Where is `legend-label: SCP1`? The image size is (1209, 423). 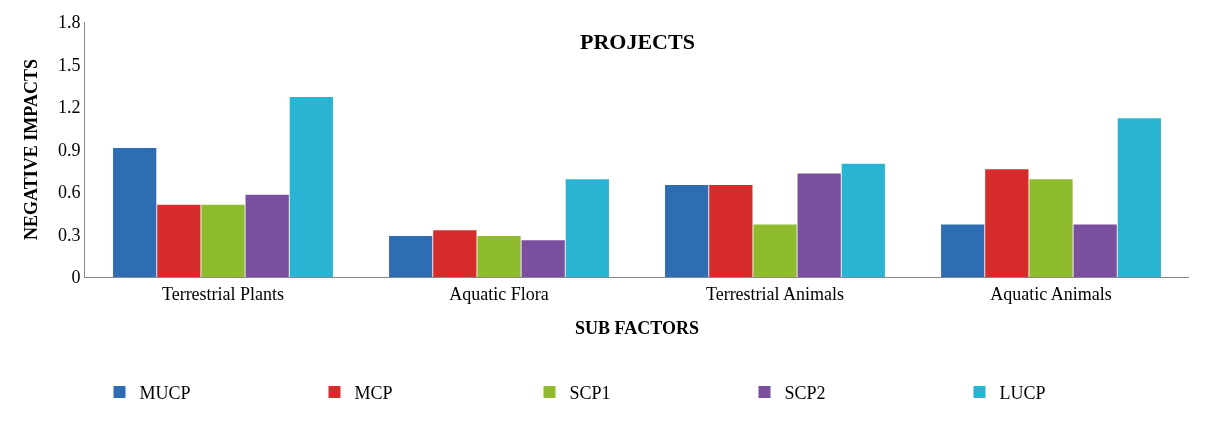 legend-label: SCP1 is located at coordinates (590, 393).